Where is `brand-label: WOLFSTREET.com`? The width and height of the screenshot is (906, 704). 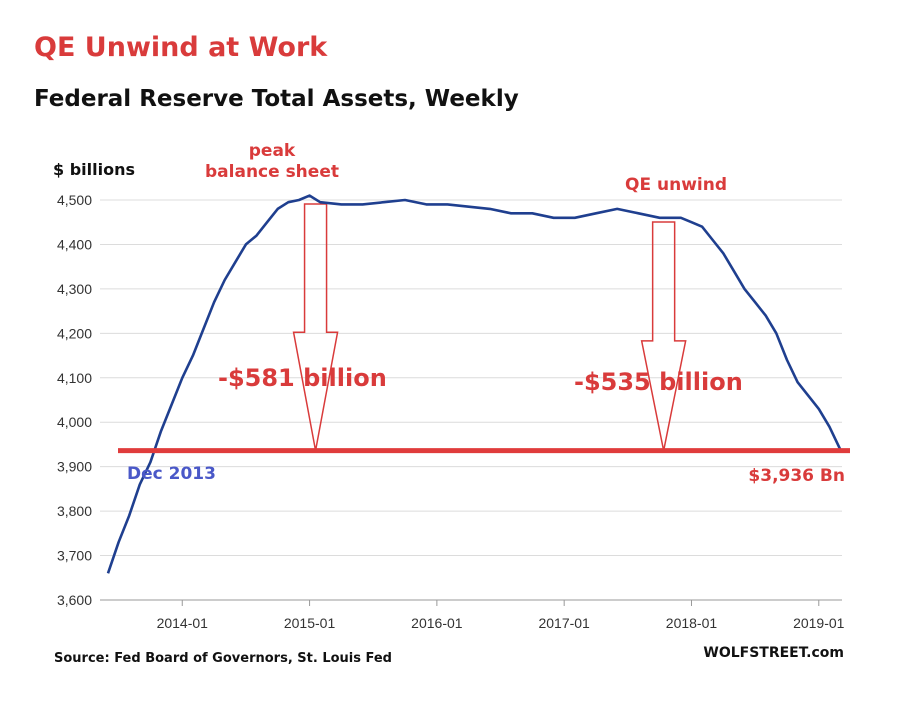 brand-label: WOLFSTREET.com is located at coordinates (773, 653).